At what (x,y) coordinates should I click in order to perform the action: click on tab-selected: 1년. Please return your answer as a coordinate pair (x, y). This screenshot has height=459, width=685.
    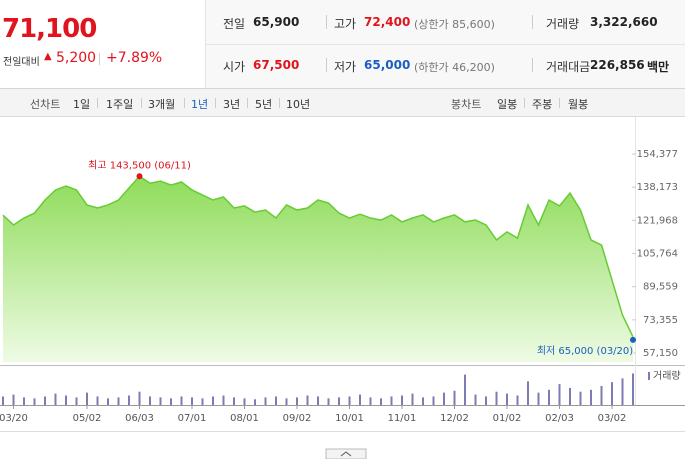
    Looking at the image, I should click on (200, 104).